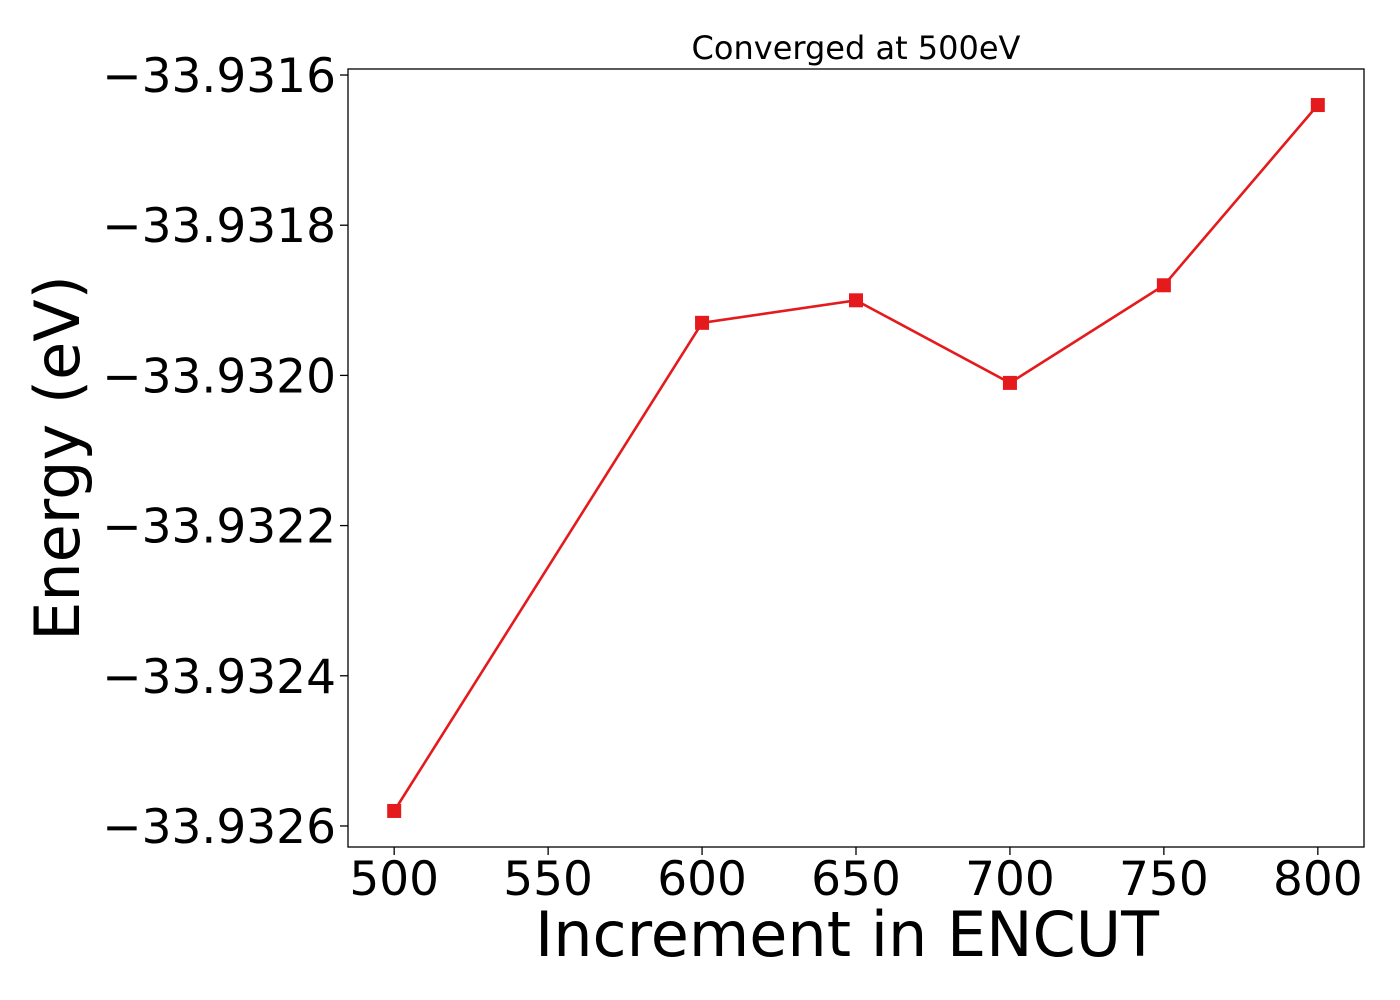  What do you see at coordinates (219, 376) in the screenshot?
I see `y-tick-label: −33.9320` at bounding box center [219, 376].